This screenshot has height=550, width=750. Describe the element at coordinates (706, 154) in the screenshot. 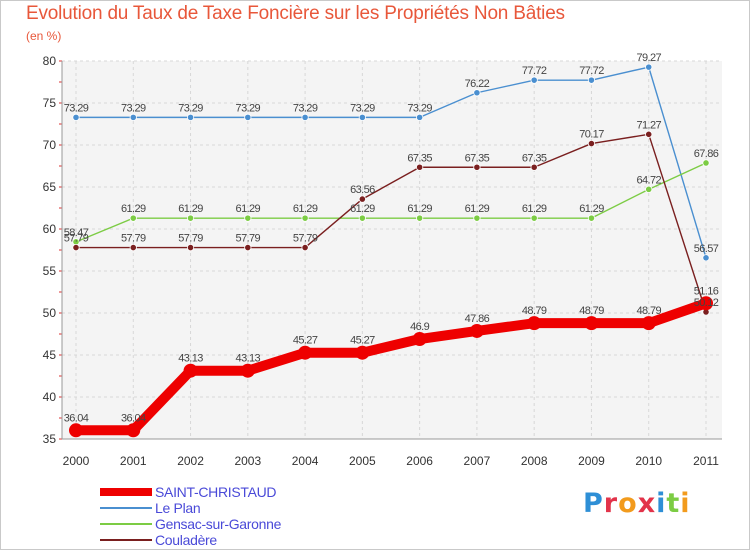

I see `data-label: 67.86` at that location.